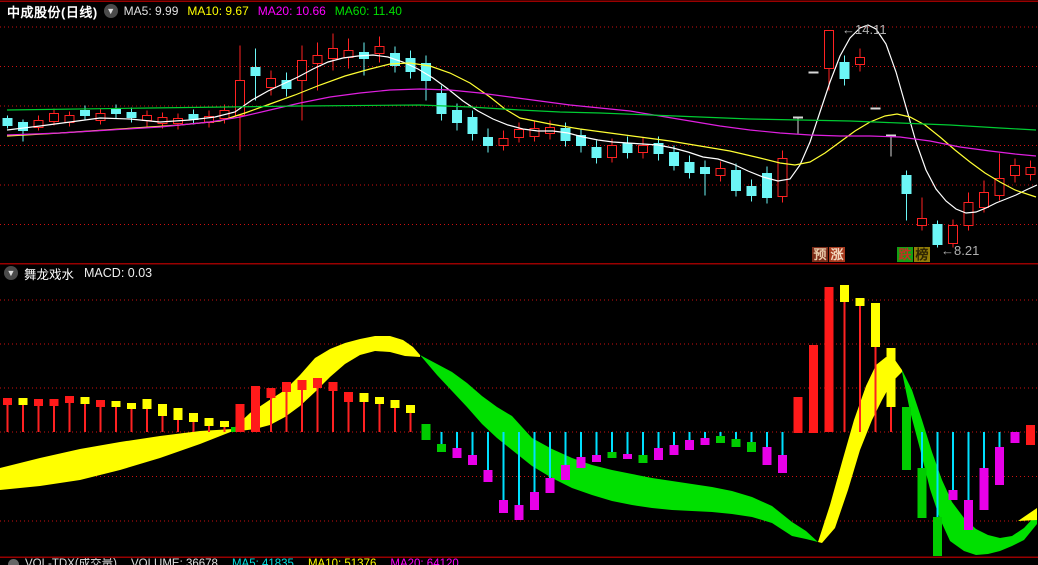 The height and width of the screenshot is (565, 1038). I want to click on signal-badge-yuzhang: 预 涨, so click(829, 254).